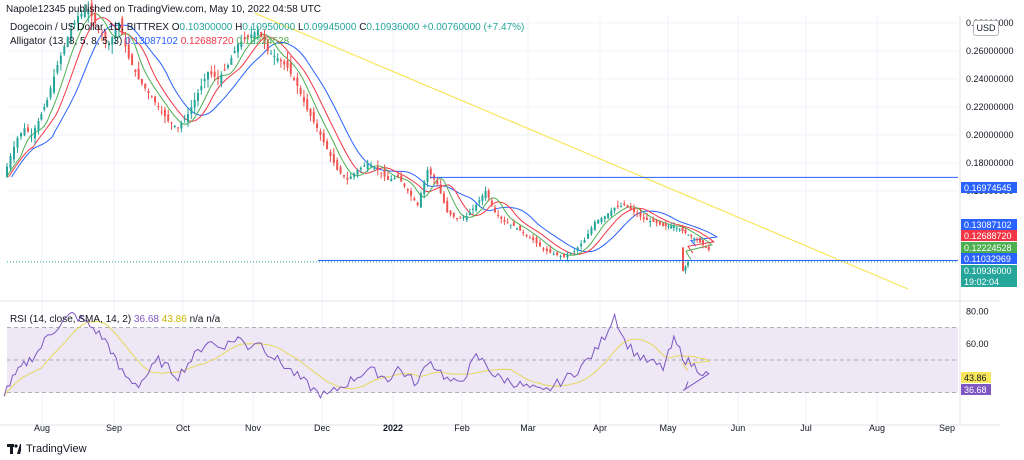  I want to click on y-tick-label: 0.24000000, so click(990, 79).